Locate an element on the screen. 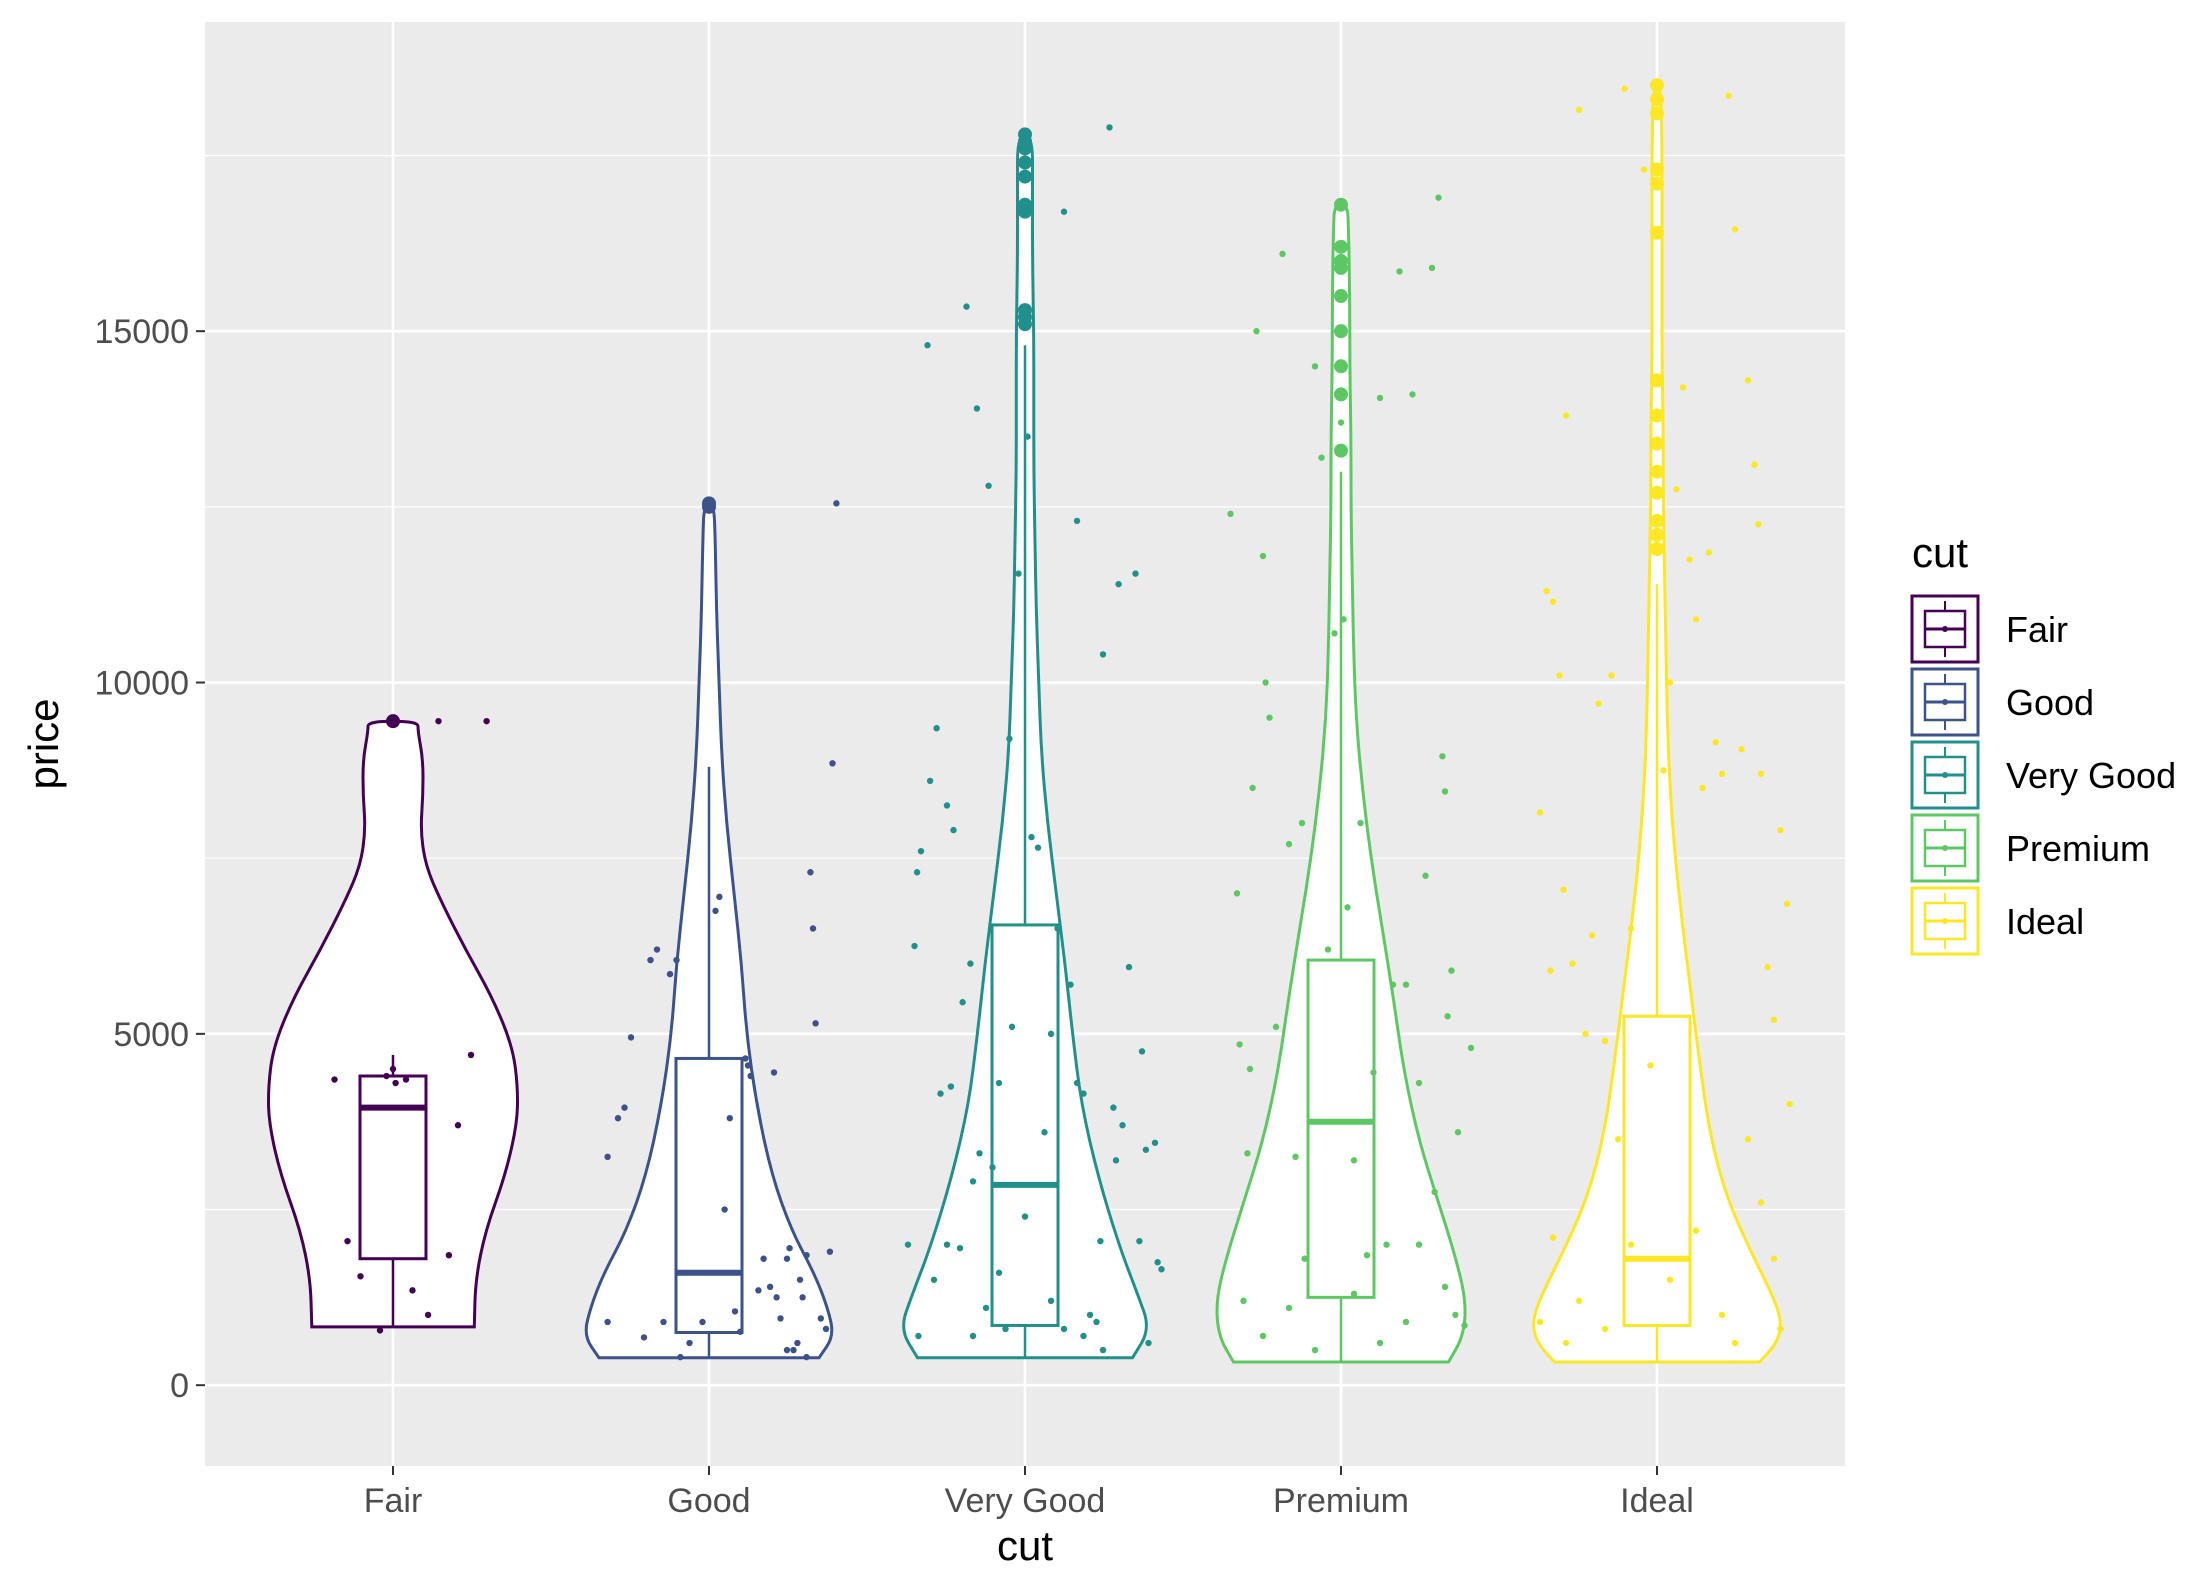 This screenshot has height=1582, width=2206. x-tick-label: Premium is located at coordinates (1341, 1501).